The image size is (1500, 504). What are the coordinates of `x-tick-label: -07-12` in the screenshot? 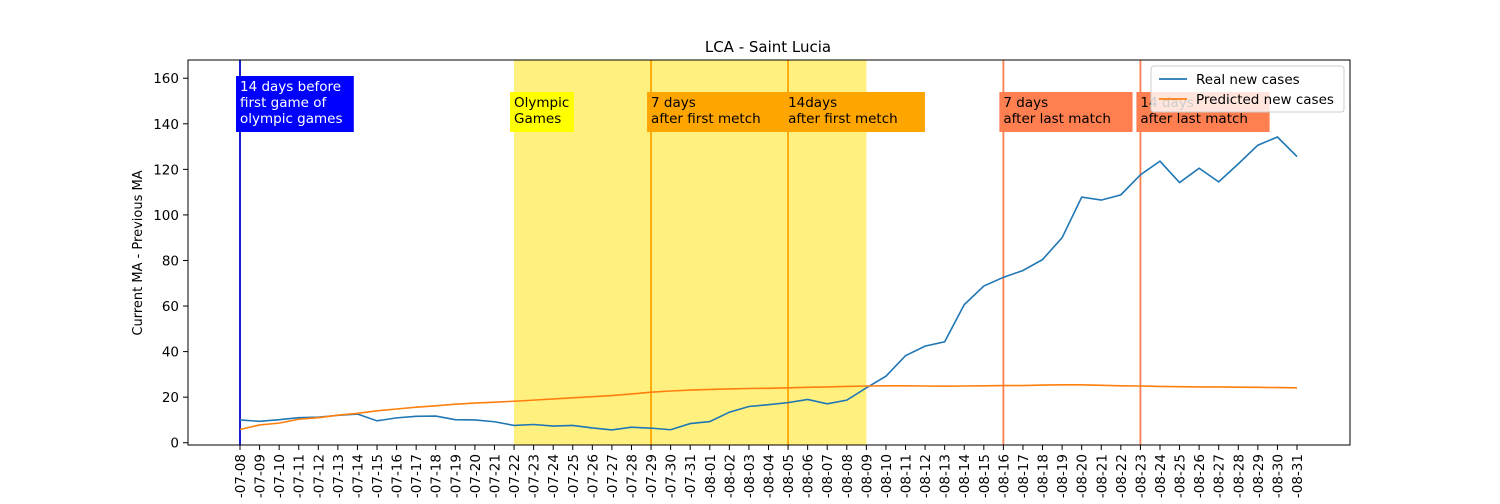 It's located at (319, 476).